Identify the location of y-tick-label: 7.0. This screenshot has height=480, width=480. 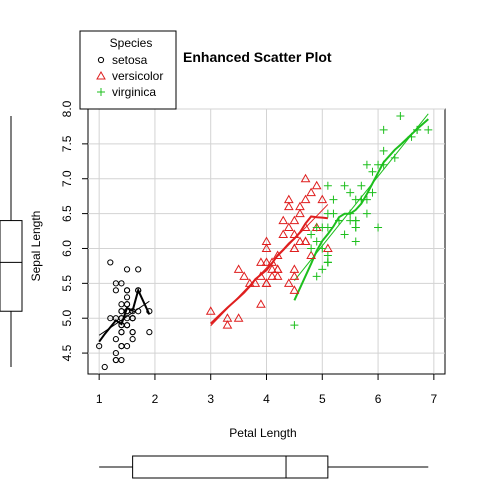
(67, 178).